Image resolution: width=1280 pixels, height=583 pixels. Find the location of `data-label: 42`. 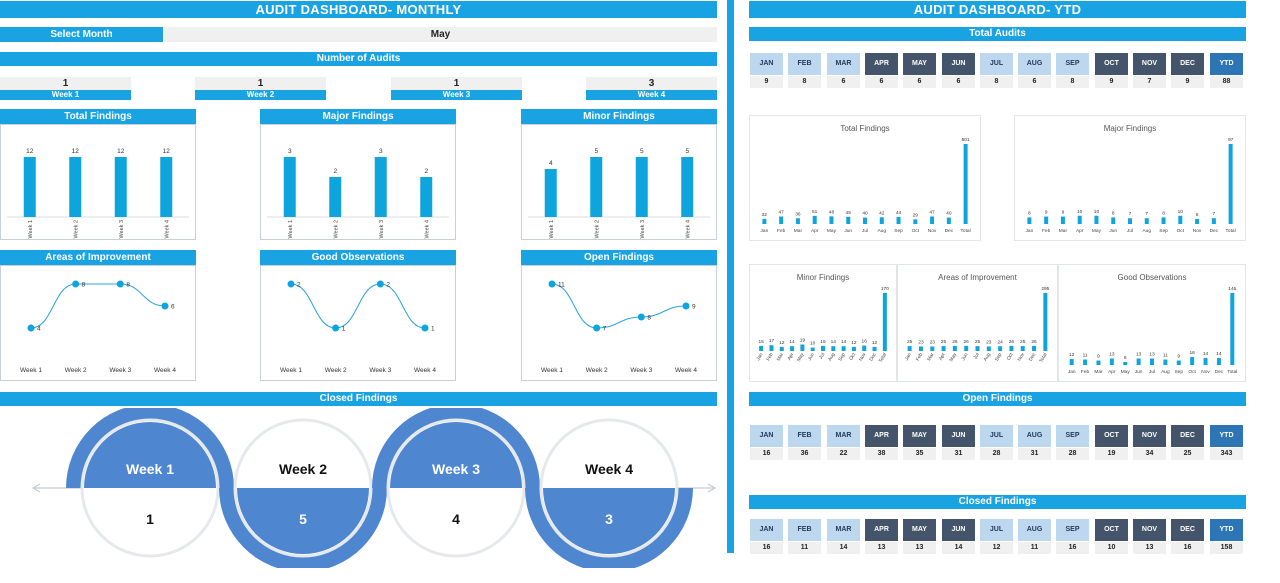

data-label: 42 is located at coordinates (882, 213).